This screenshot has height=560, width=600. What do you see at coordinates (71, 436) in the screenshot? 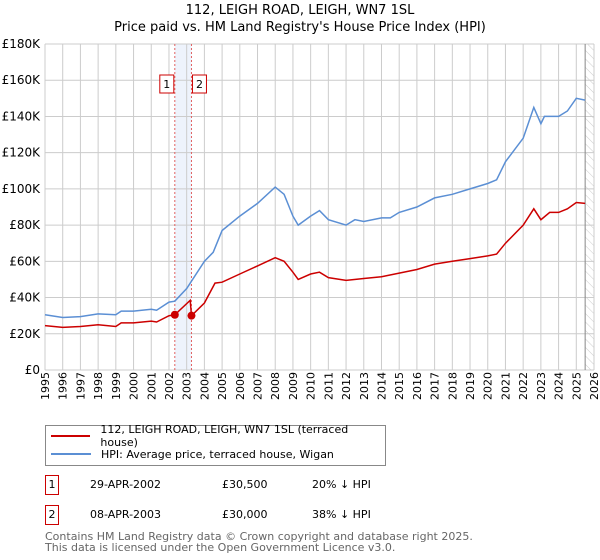
I see `legend-swatch-red` at bounding box center [71, 436].